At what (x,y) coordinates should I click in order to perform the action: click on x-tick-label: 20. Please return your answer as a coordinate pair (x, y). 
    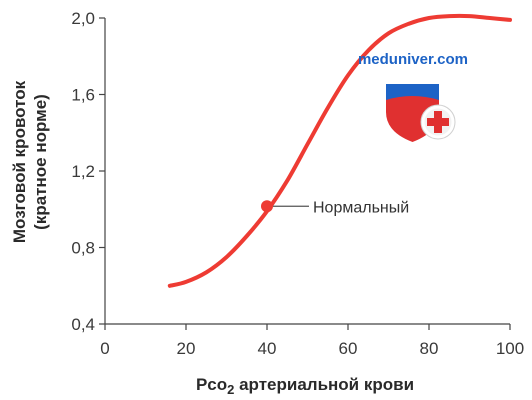
    Looking at the image, I should click on (186, 348).